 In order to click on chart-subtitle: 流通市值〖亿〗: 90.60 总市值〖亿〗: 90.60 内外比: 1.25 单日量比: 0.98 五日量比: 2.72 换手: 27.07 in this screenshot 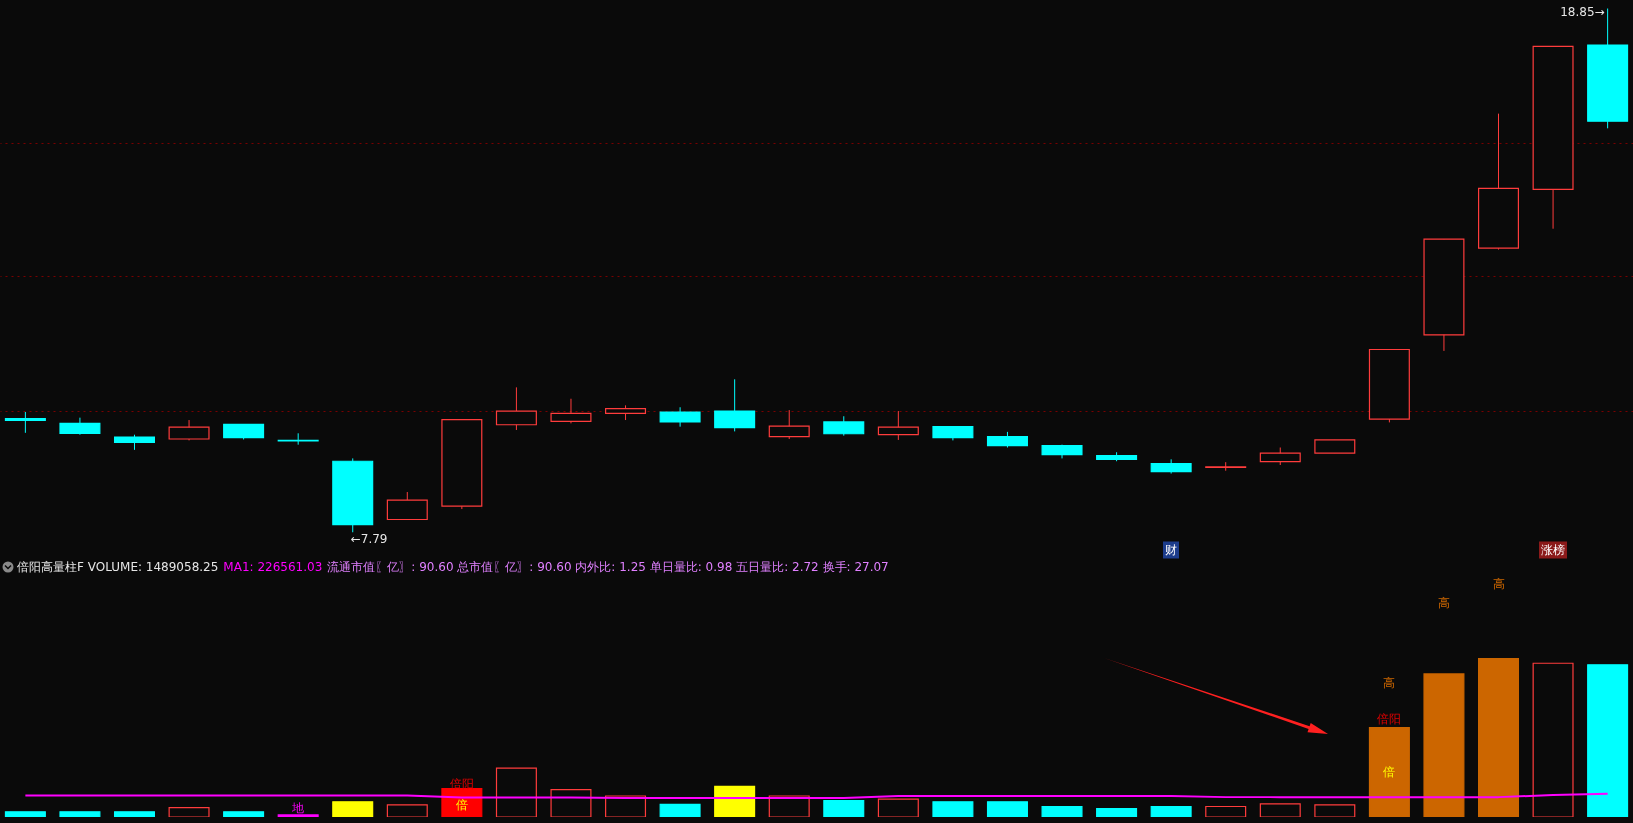, I will do `click(608, 567)`.